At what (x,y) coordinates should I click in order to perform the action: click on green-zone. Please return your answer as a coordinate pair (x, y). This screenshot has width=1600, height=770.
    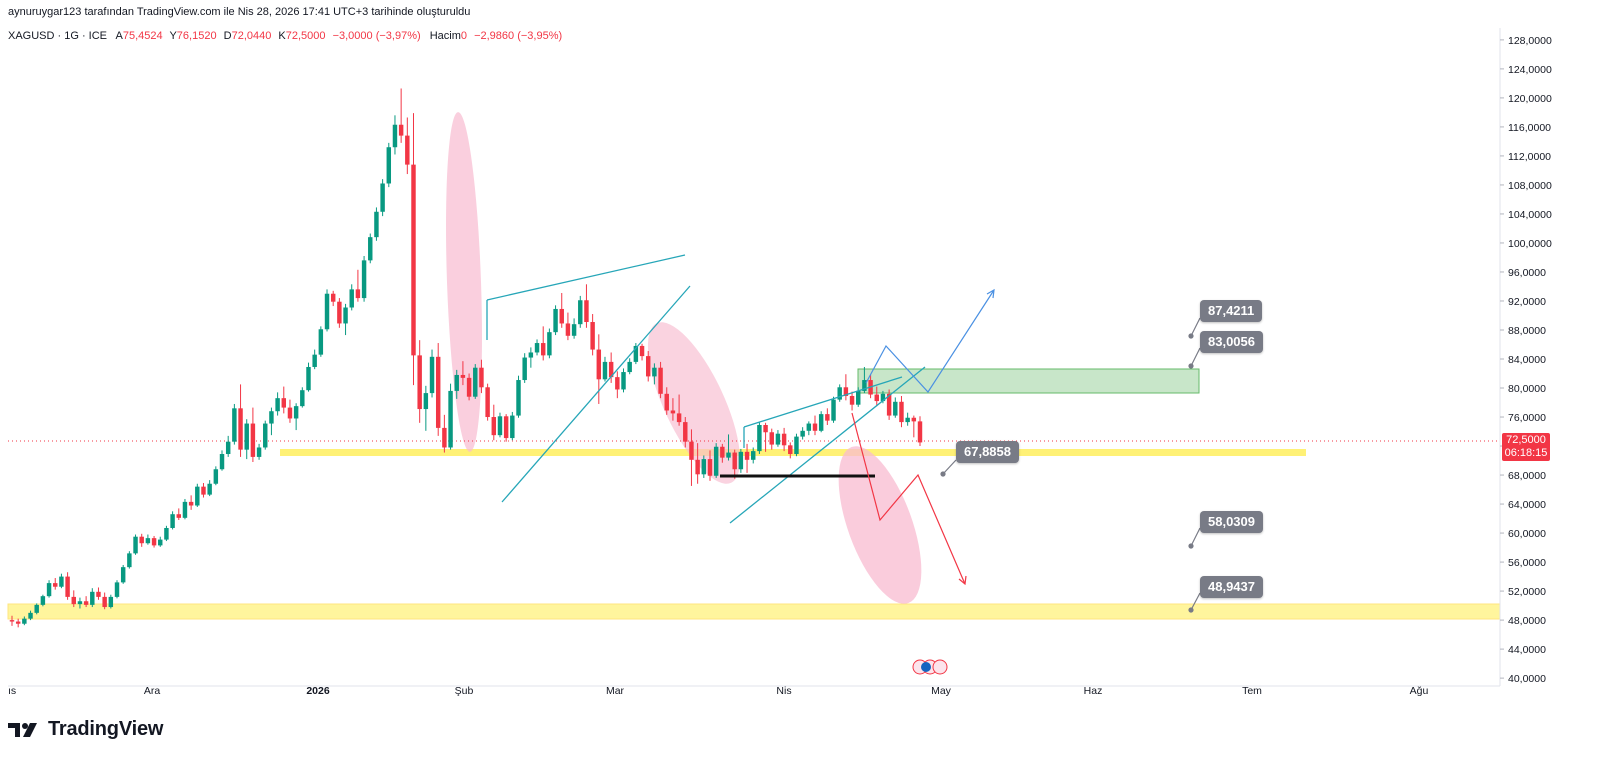
    Looking at the image, I should click on (1028, 381).